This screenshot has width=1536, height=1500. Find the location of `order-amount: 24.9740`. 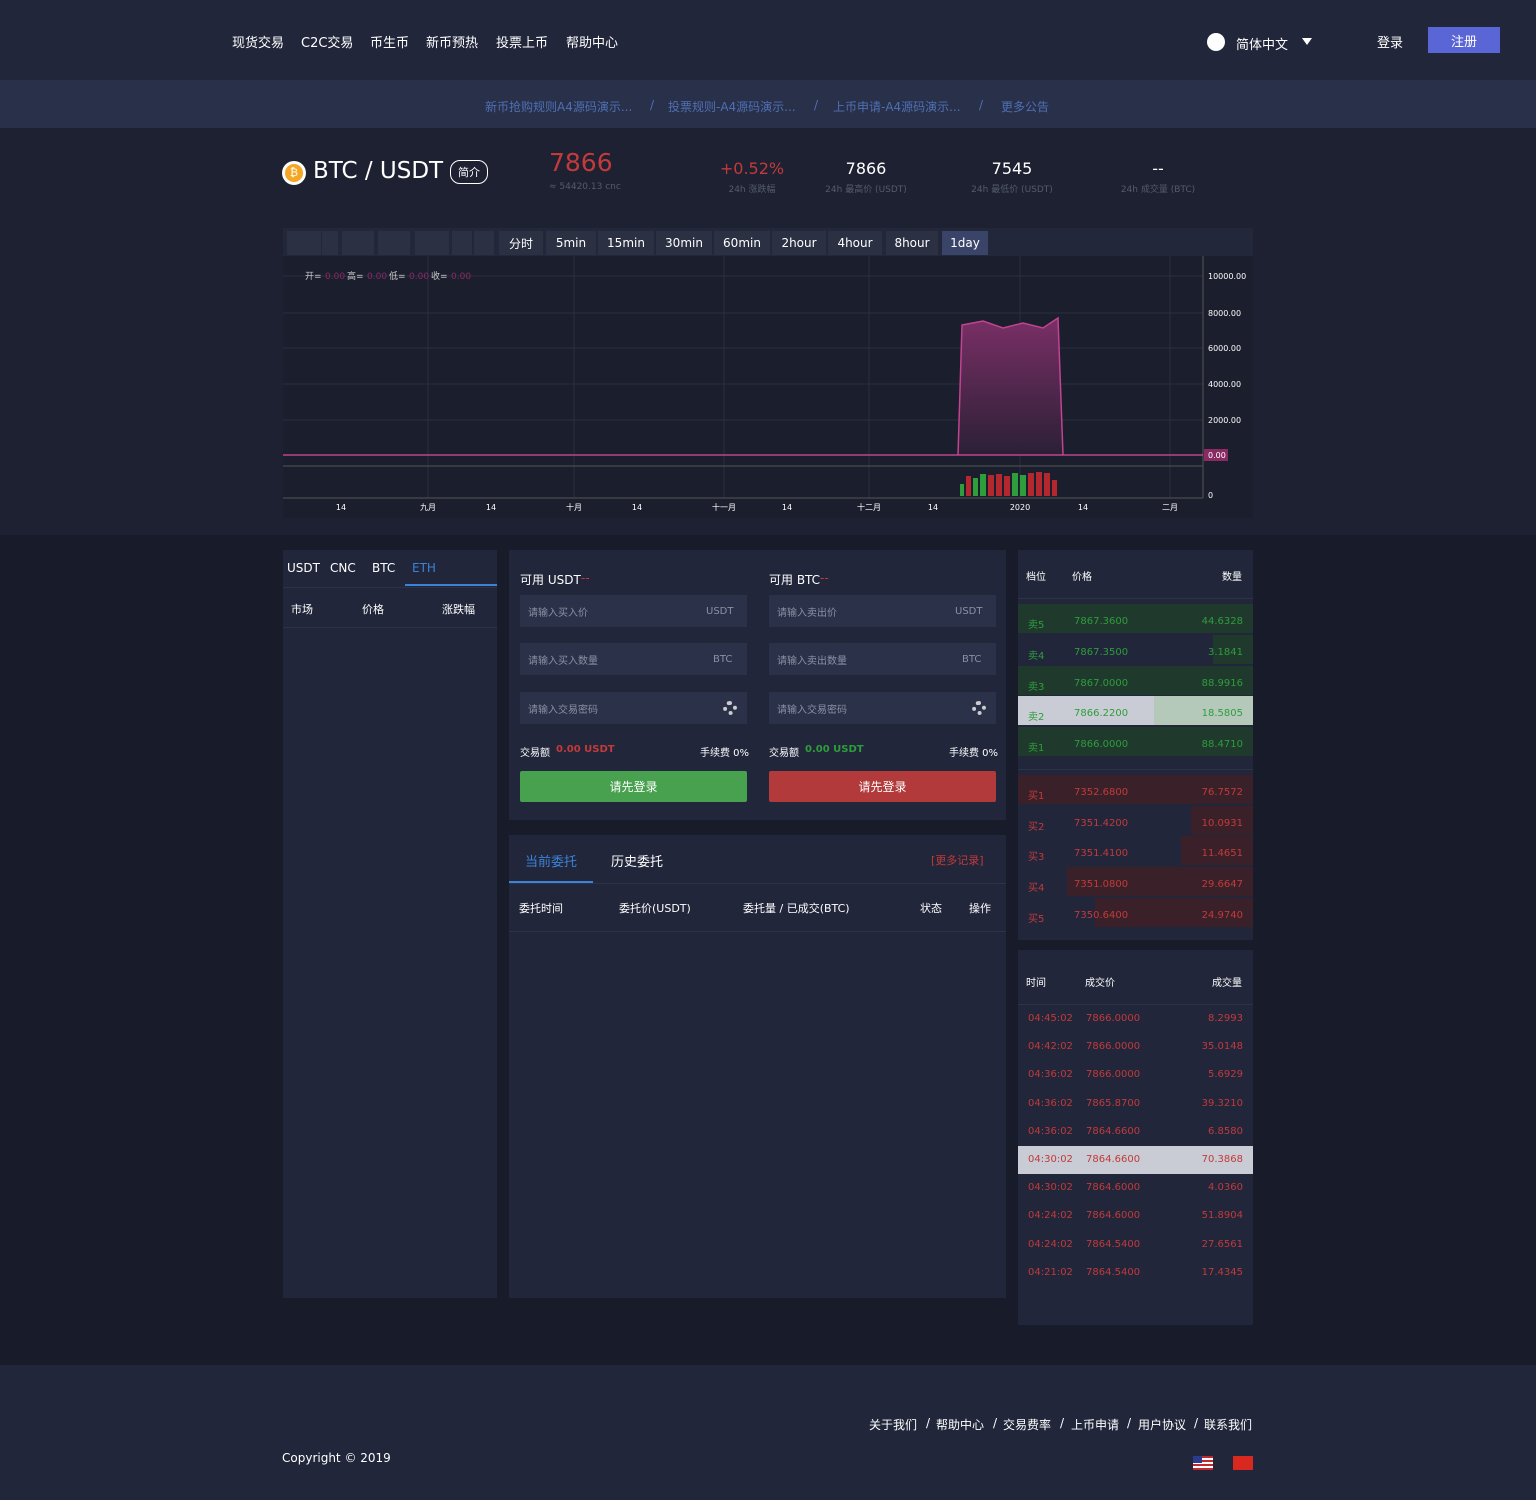

order-amount: 24.9740 is located at coordinates (1222, 915).